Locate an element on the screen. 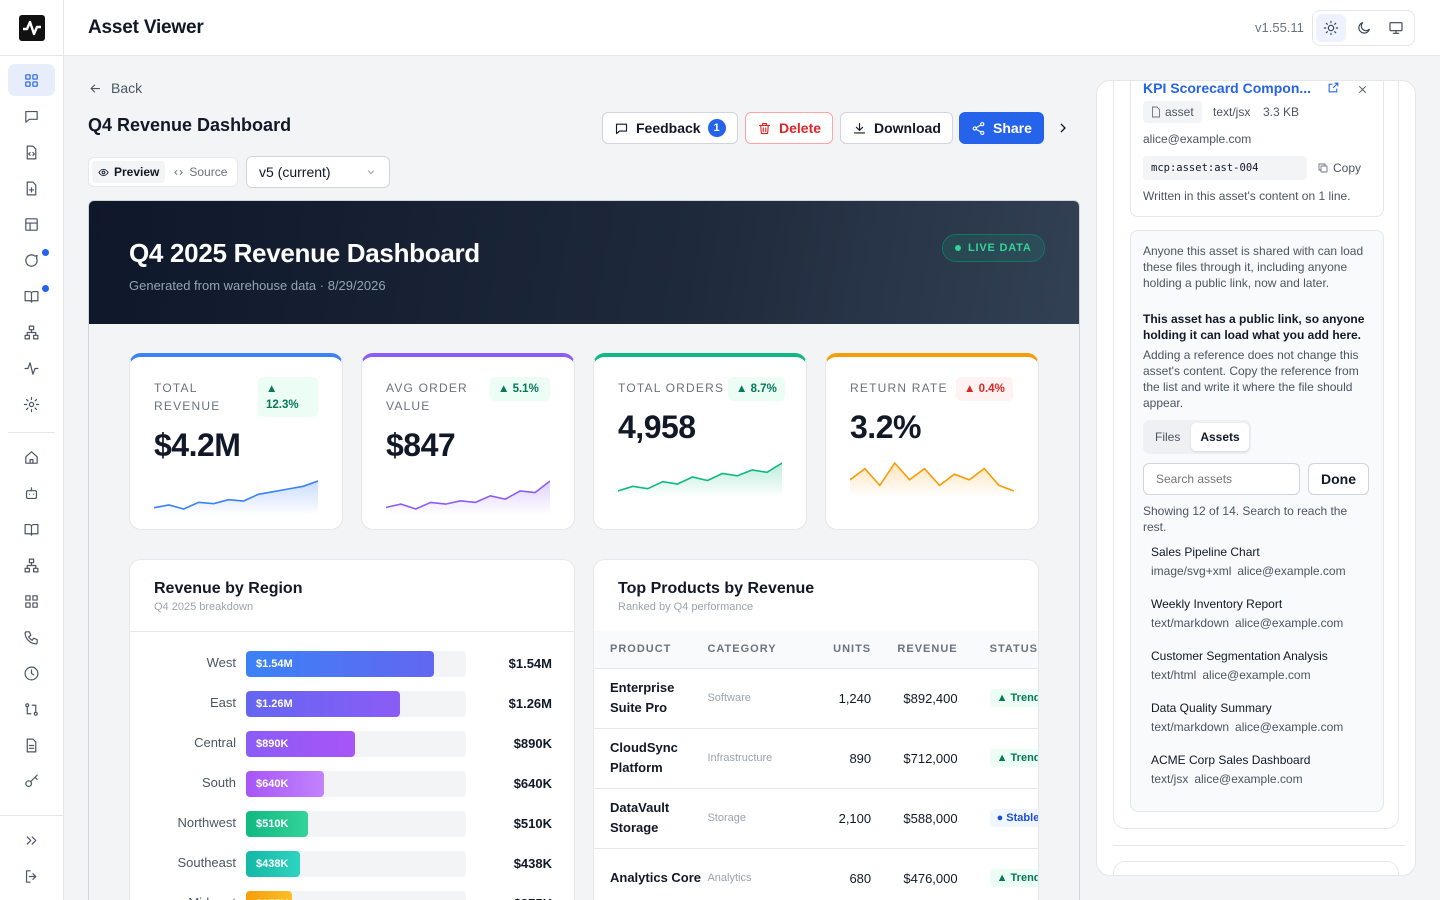 Image resolution: width=1440 pixels, height=900 pixels. product-revenue: $712,000 is located at coordinates (914, 758).